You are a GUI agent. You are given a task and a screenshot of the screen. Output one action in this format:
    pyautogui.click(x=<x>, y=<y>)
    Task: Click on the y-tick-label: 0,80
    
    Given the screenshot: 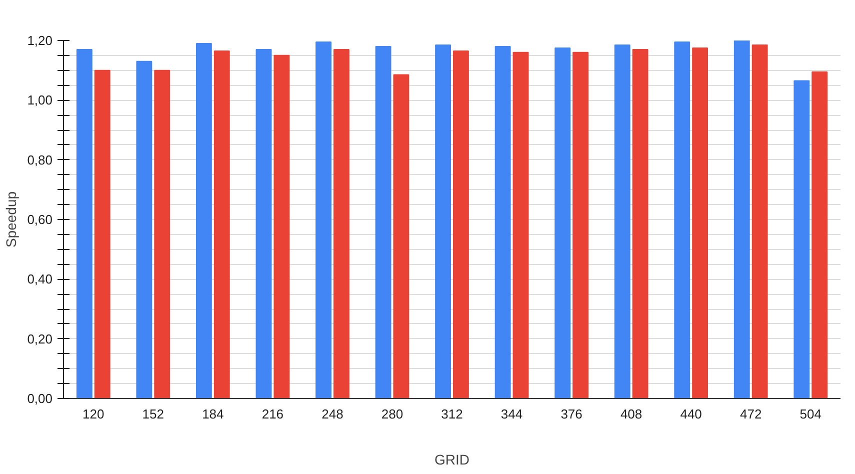 What is the action you would take?
    pyautogui.click(x=40, y=160)
    